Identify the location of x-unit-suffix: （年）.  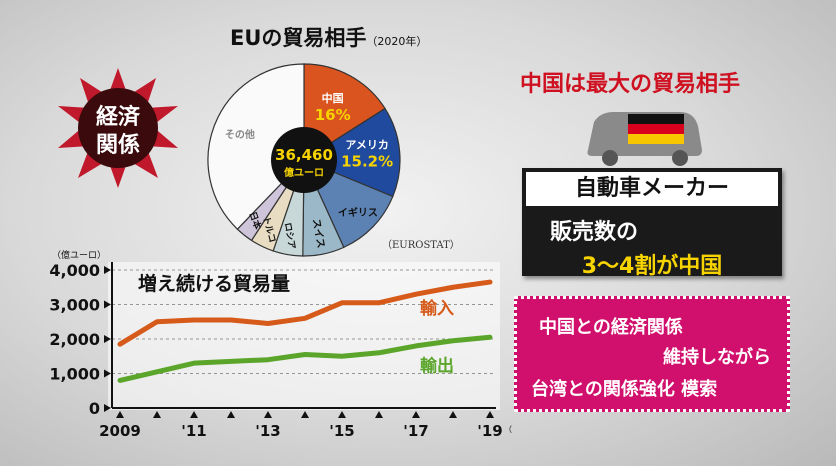
(508, 429).